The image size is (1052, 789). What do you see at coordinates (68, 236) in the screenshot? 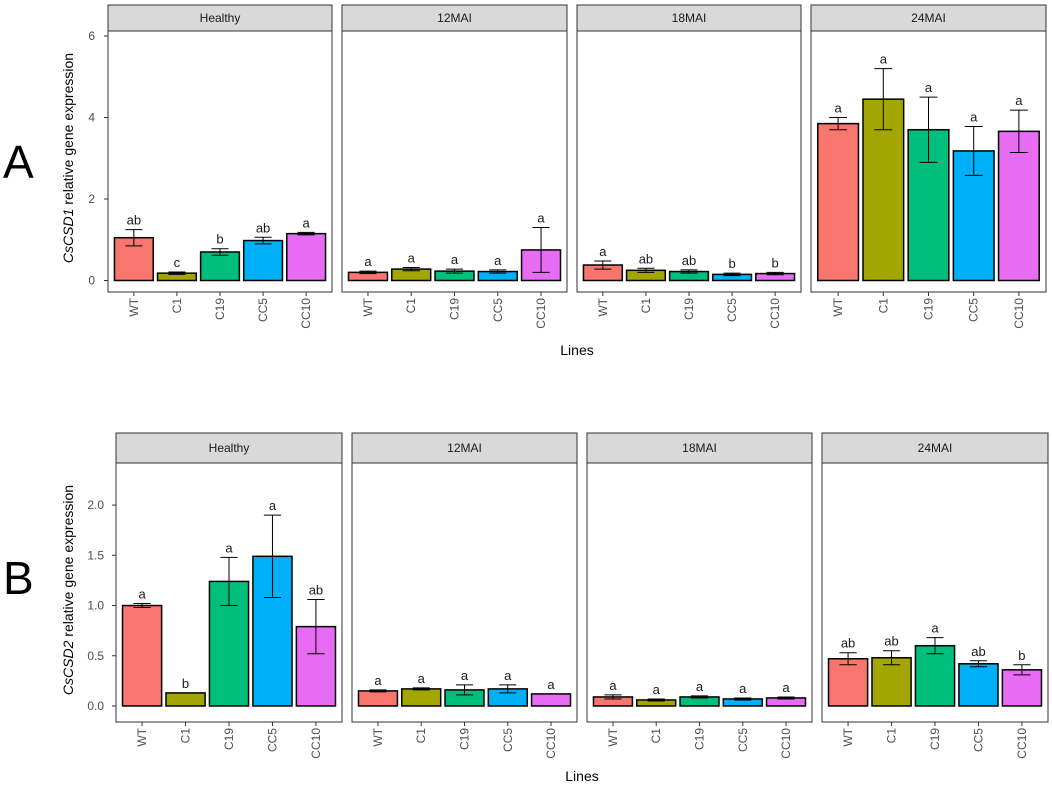
I see `y-axis-label-gene: CsCSD1` at bounding box center [68, 236].